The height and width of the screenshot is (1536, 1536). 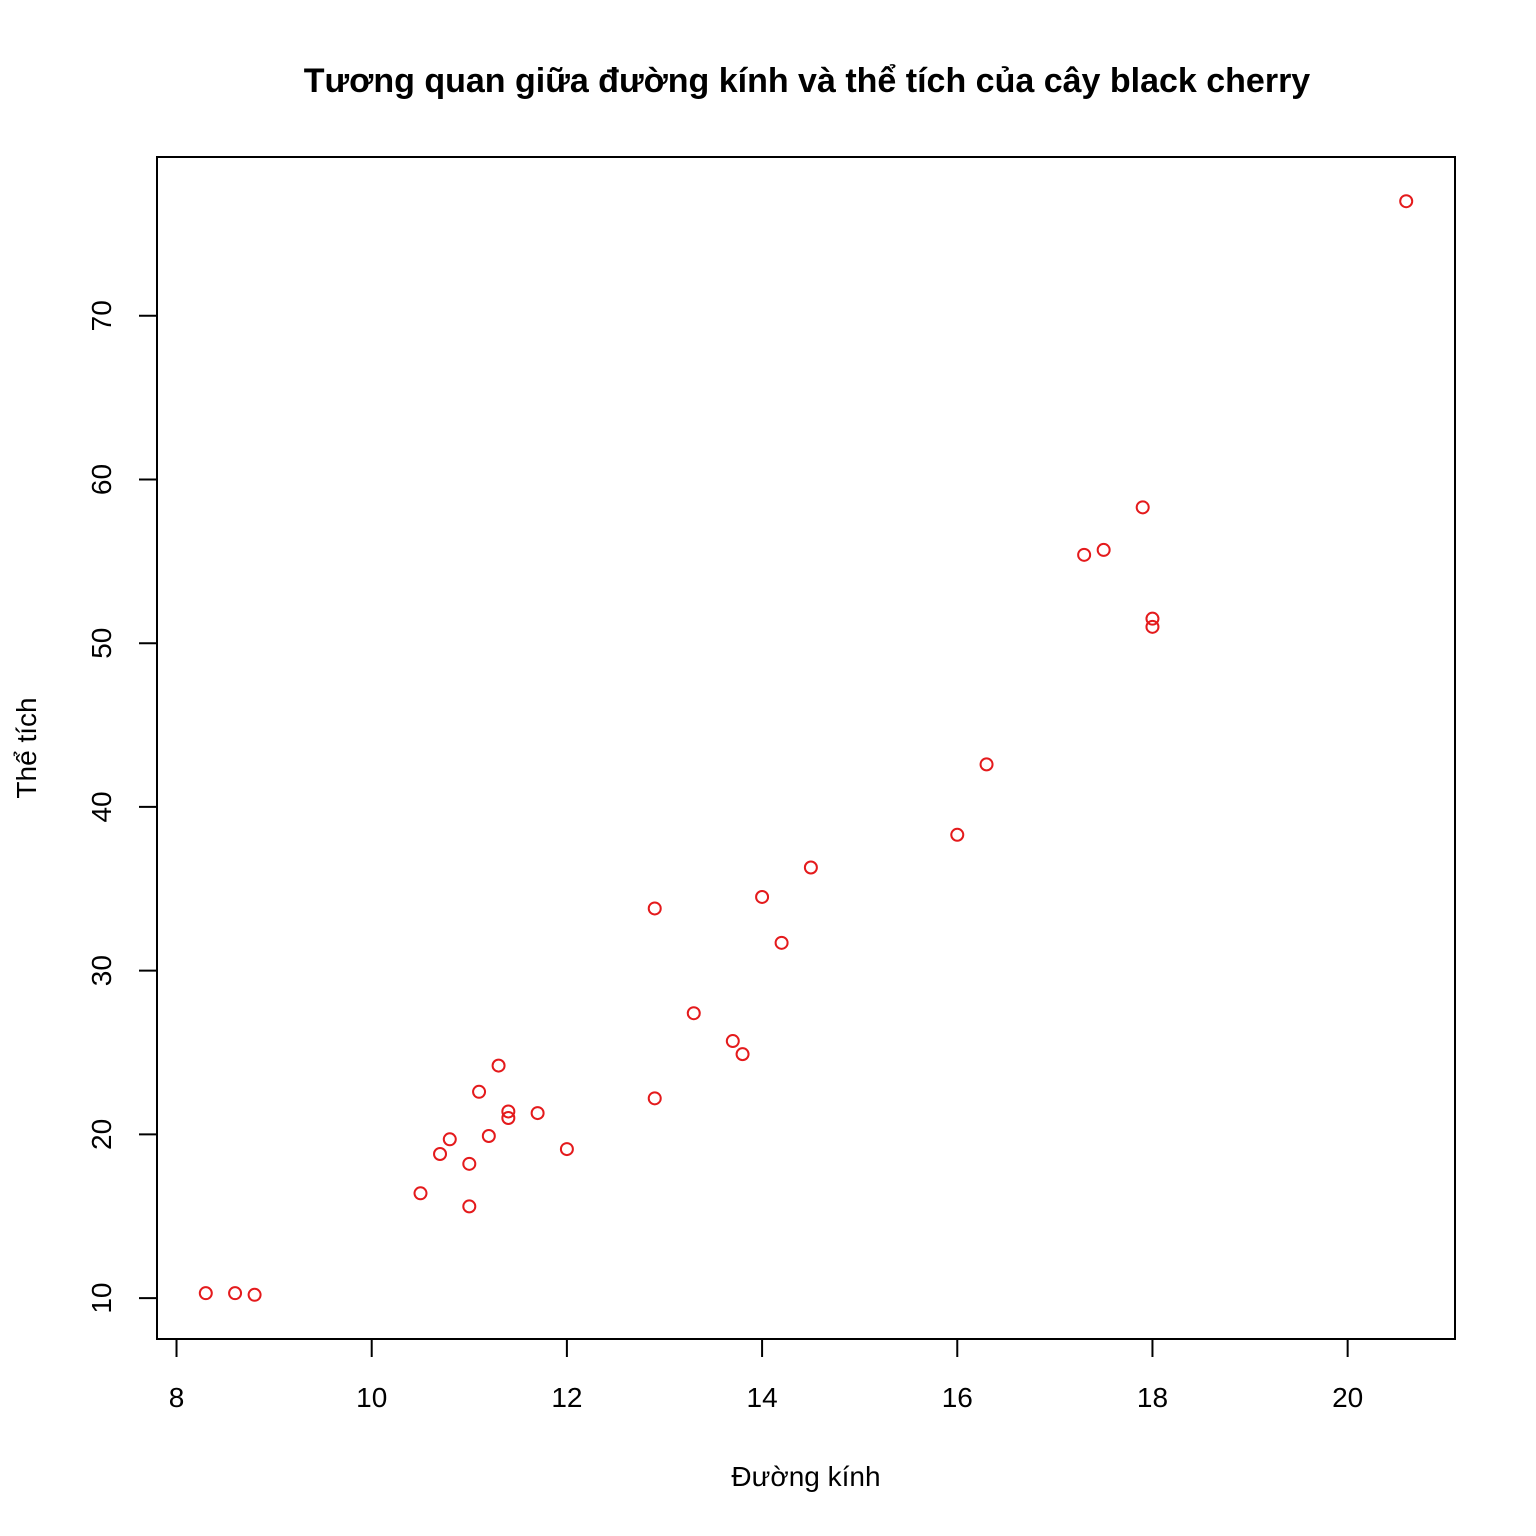 I want to click on x-axis: 8 10 12 14 16 18 20, so click(x=766, y=1375).